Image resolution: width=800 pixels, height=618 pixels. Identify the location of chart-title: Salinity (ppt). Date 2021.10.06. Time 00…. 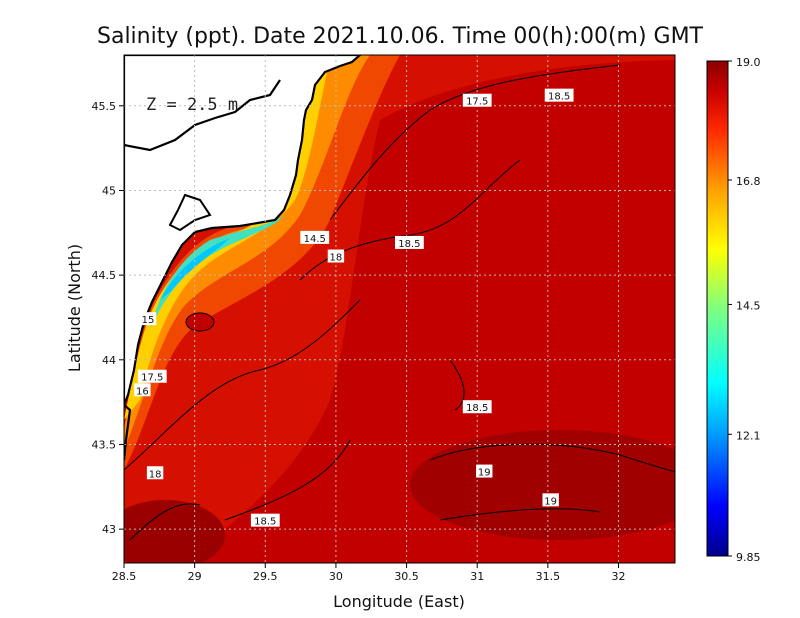
(400, 36).